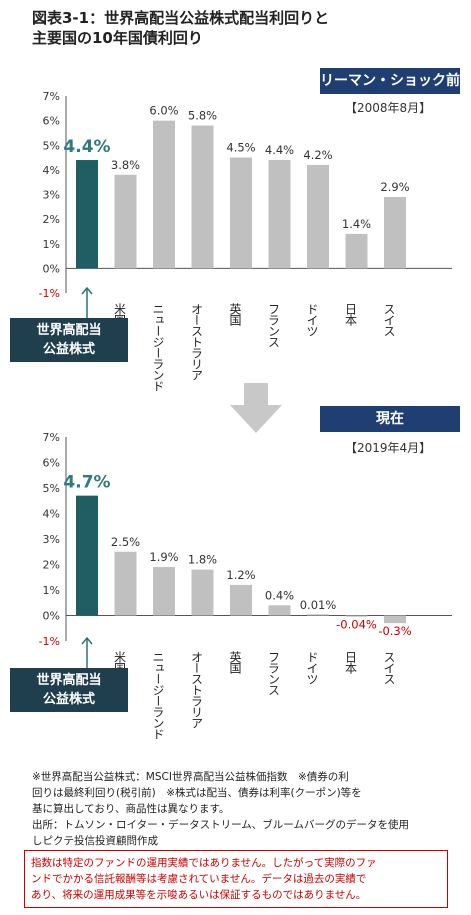  Describe the element at coordinates (199, 879) in the screenshot. I see `disclaimer-line: ンドでかかる信託報酬等は考慮されていません。データは過去の実績で` at that location.